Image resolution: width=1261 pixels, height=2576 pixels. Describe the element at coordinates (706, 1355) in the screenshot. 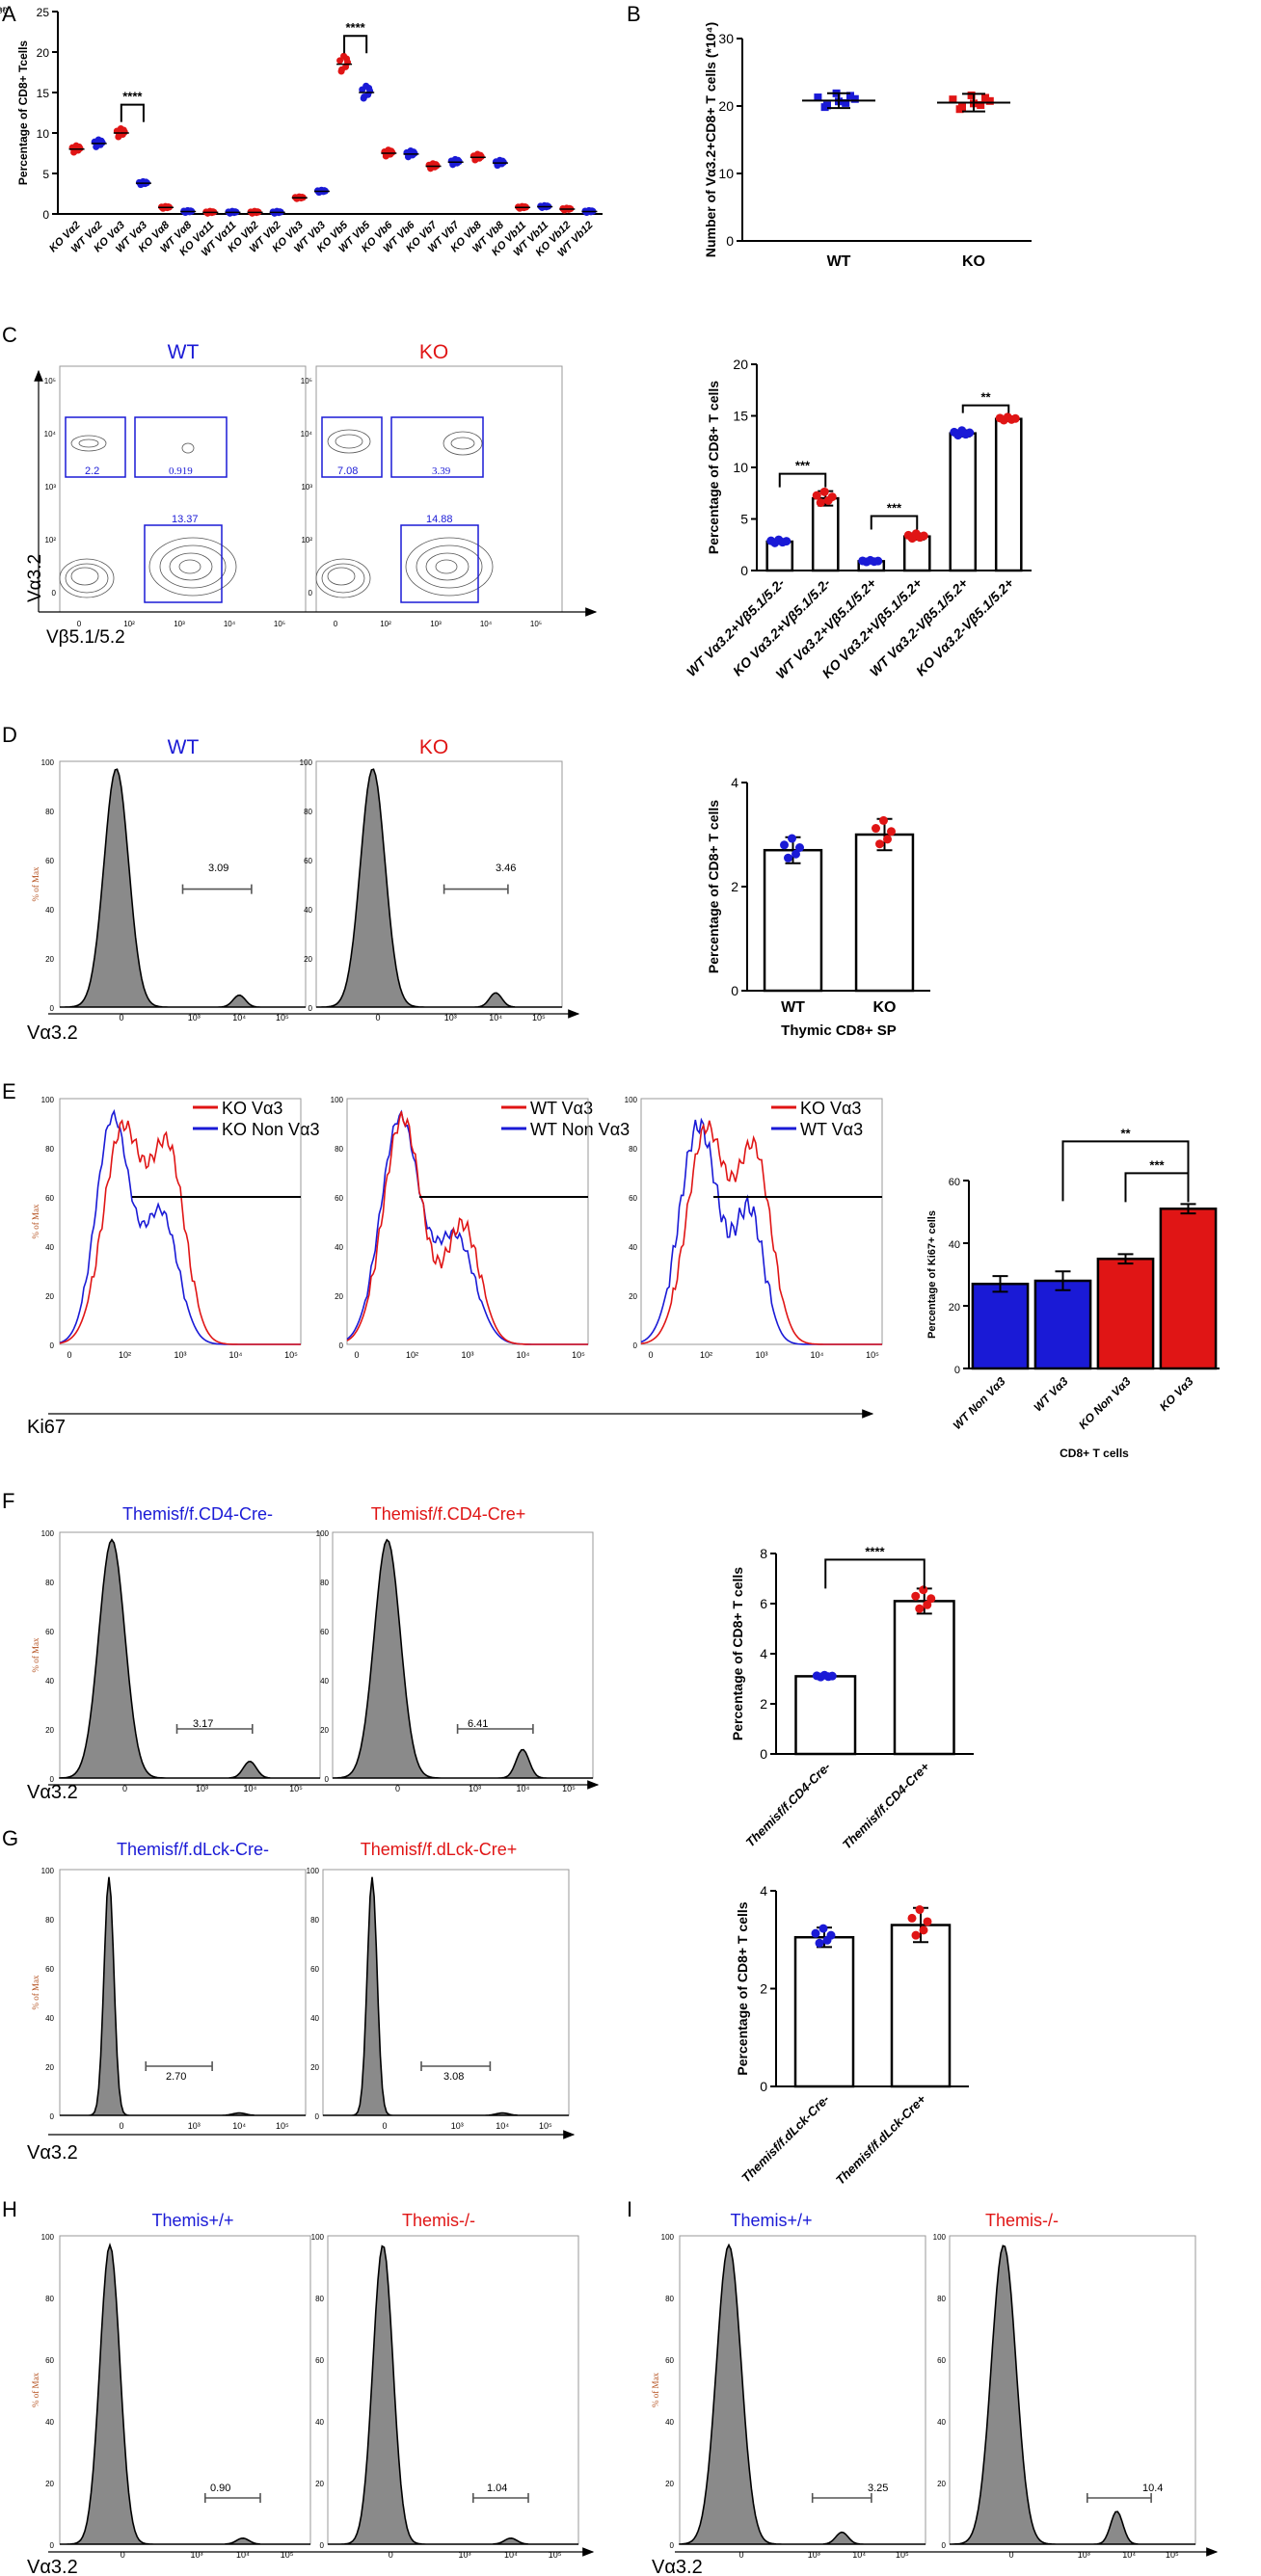

I see `flow-e-3-x-tick-label: 10²` at that location.